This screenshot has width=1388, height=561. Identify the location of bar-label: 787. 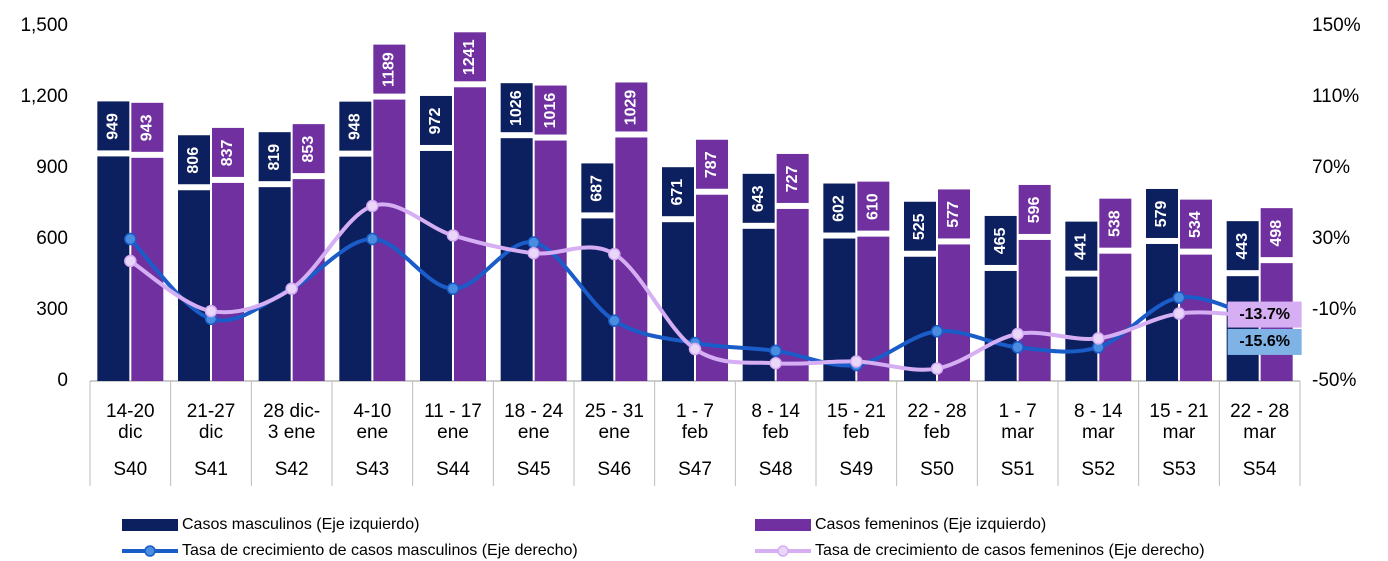
(711, 164).